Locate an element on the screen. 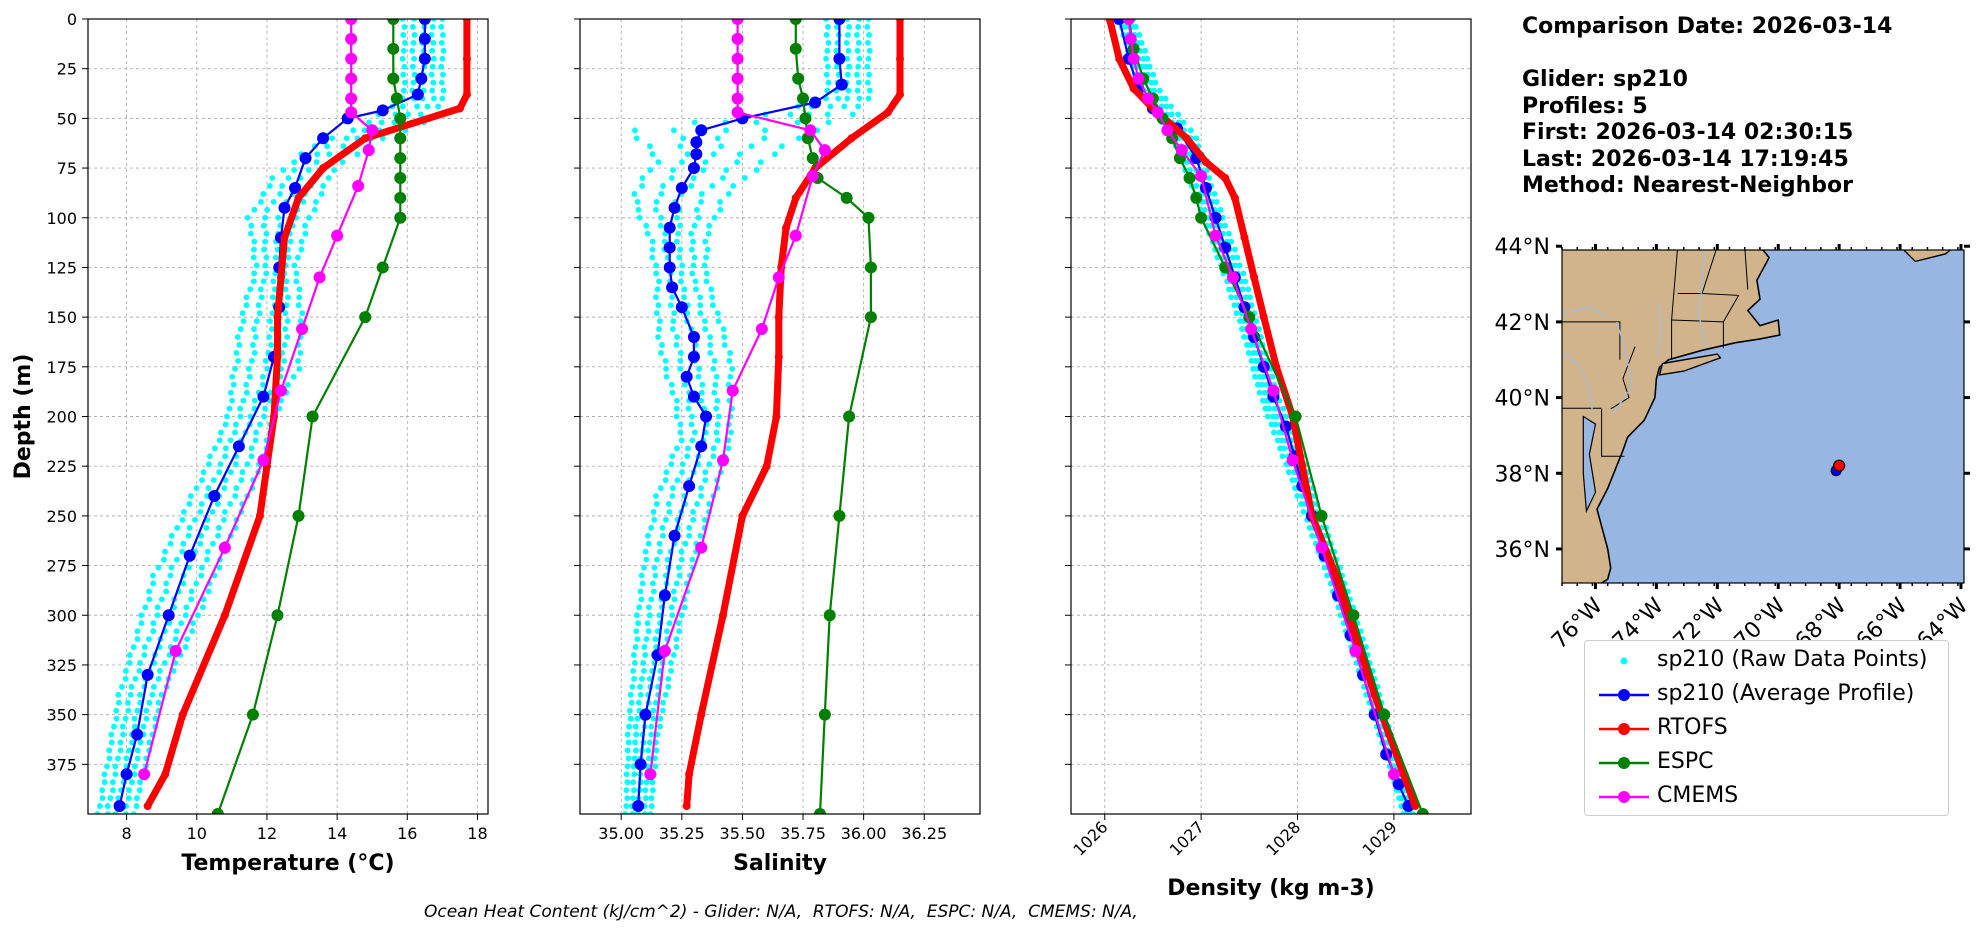  x-tick-label: 35.25 is located at coordinates (682, 833).